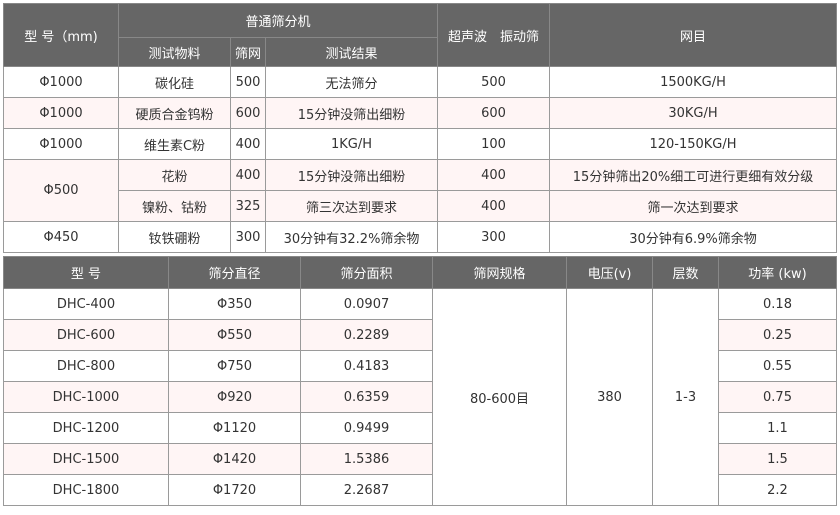 This screenshot has height=515, width=840. What do you see at coordinates (693, 206) in the screenshot?
I see `mesh-count-cell: 筛一次达到要求` at bounding box center [693, 206].